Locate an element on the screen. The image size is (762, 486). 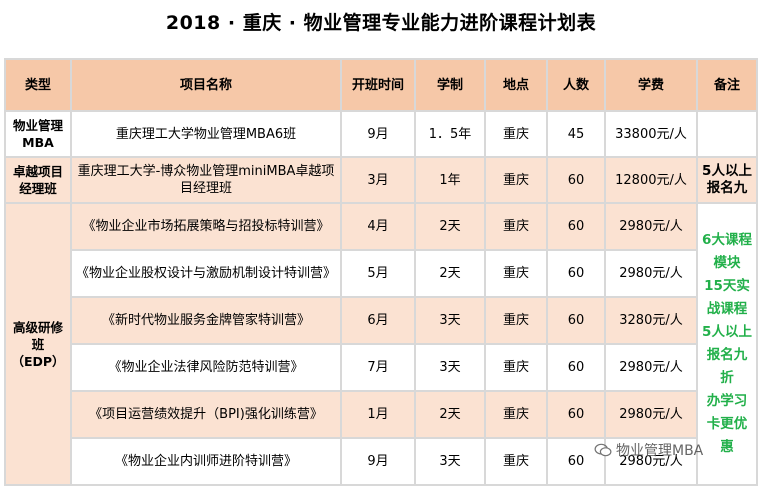
wechat-watermark: 物业管理MBA is located at coordinates (648, 450).